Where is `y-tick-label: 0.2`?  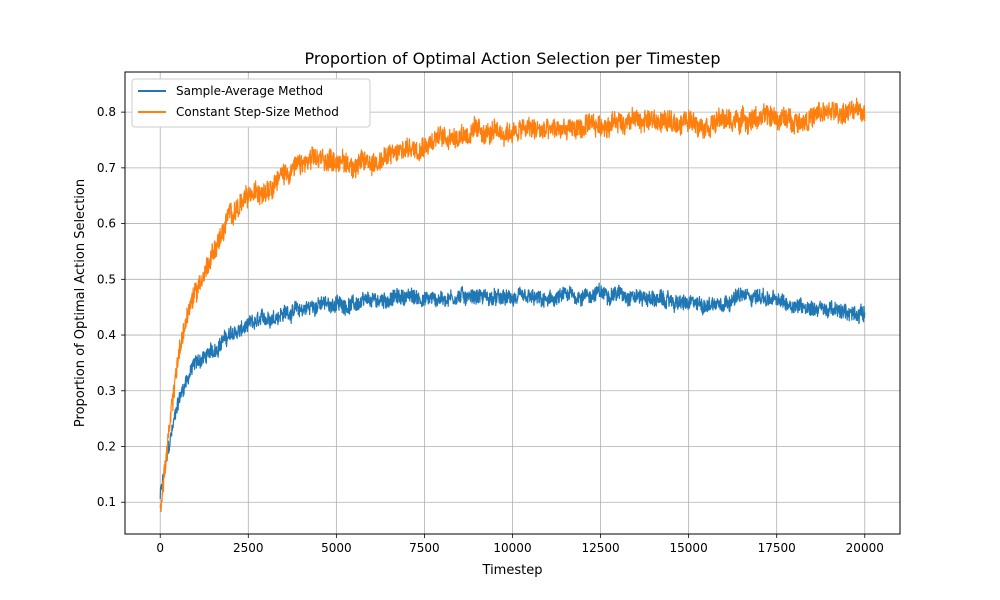
y-tick-label: 0.2 is located at coordinates (106, 447).